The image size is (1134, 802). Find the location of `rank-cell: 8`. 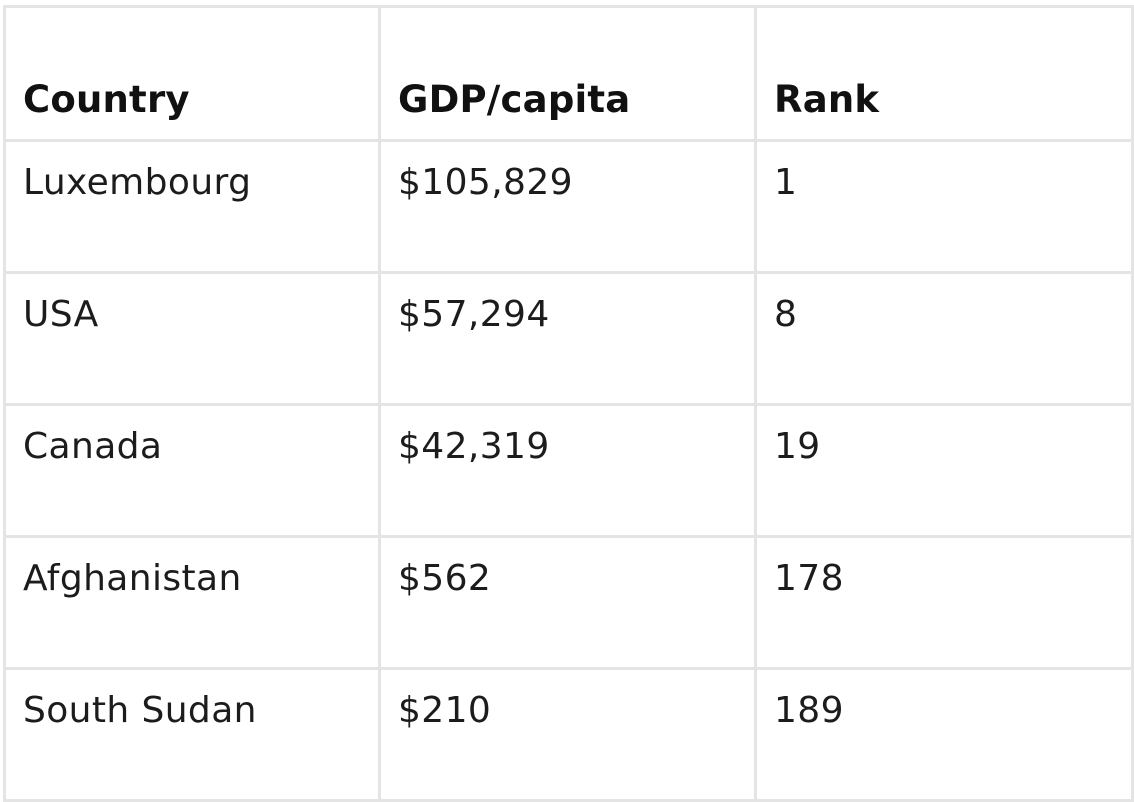

rank-cell: 8 is located at coordinates (944, 338).